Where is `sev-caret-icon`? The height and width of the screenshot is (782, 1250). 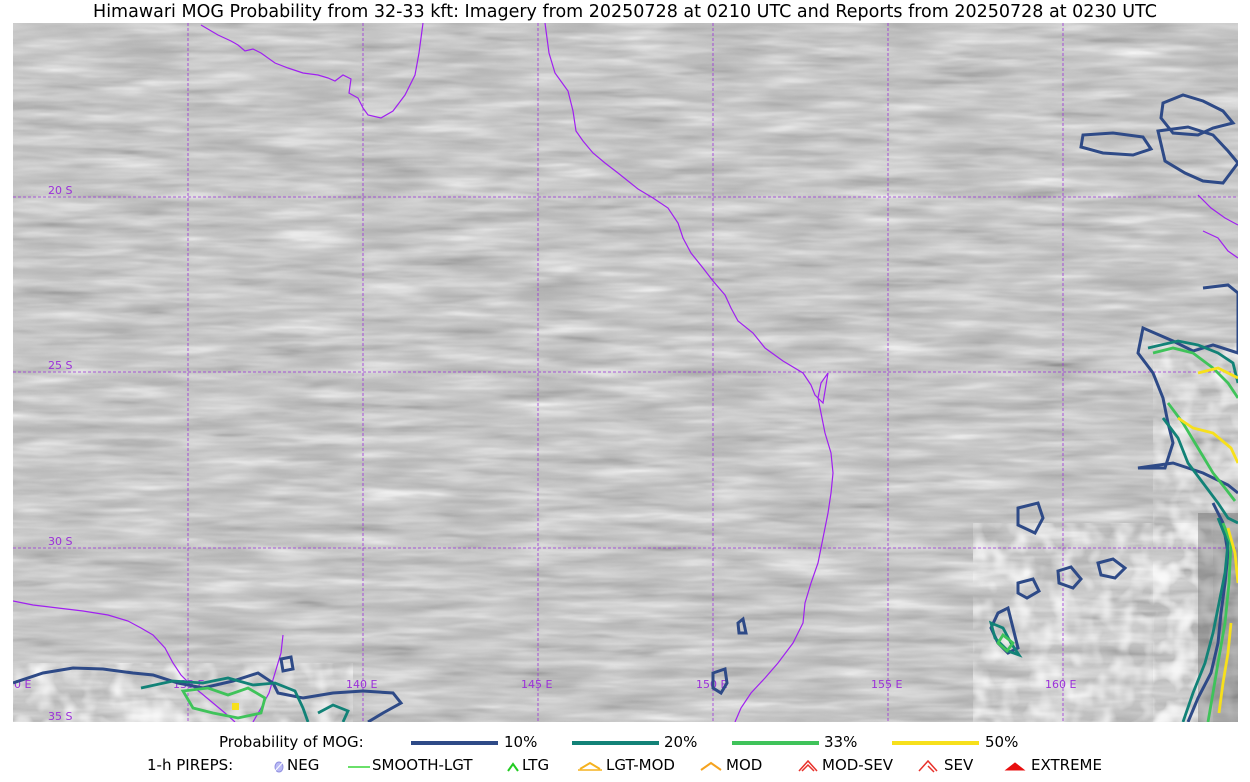 sev-caret-icon is located at coordinates (928, 766).